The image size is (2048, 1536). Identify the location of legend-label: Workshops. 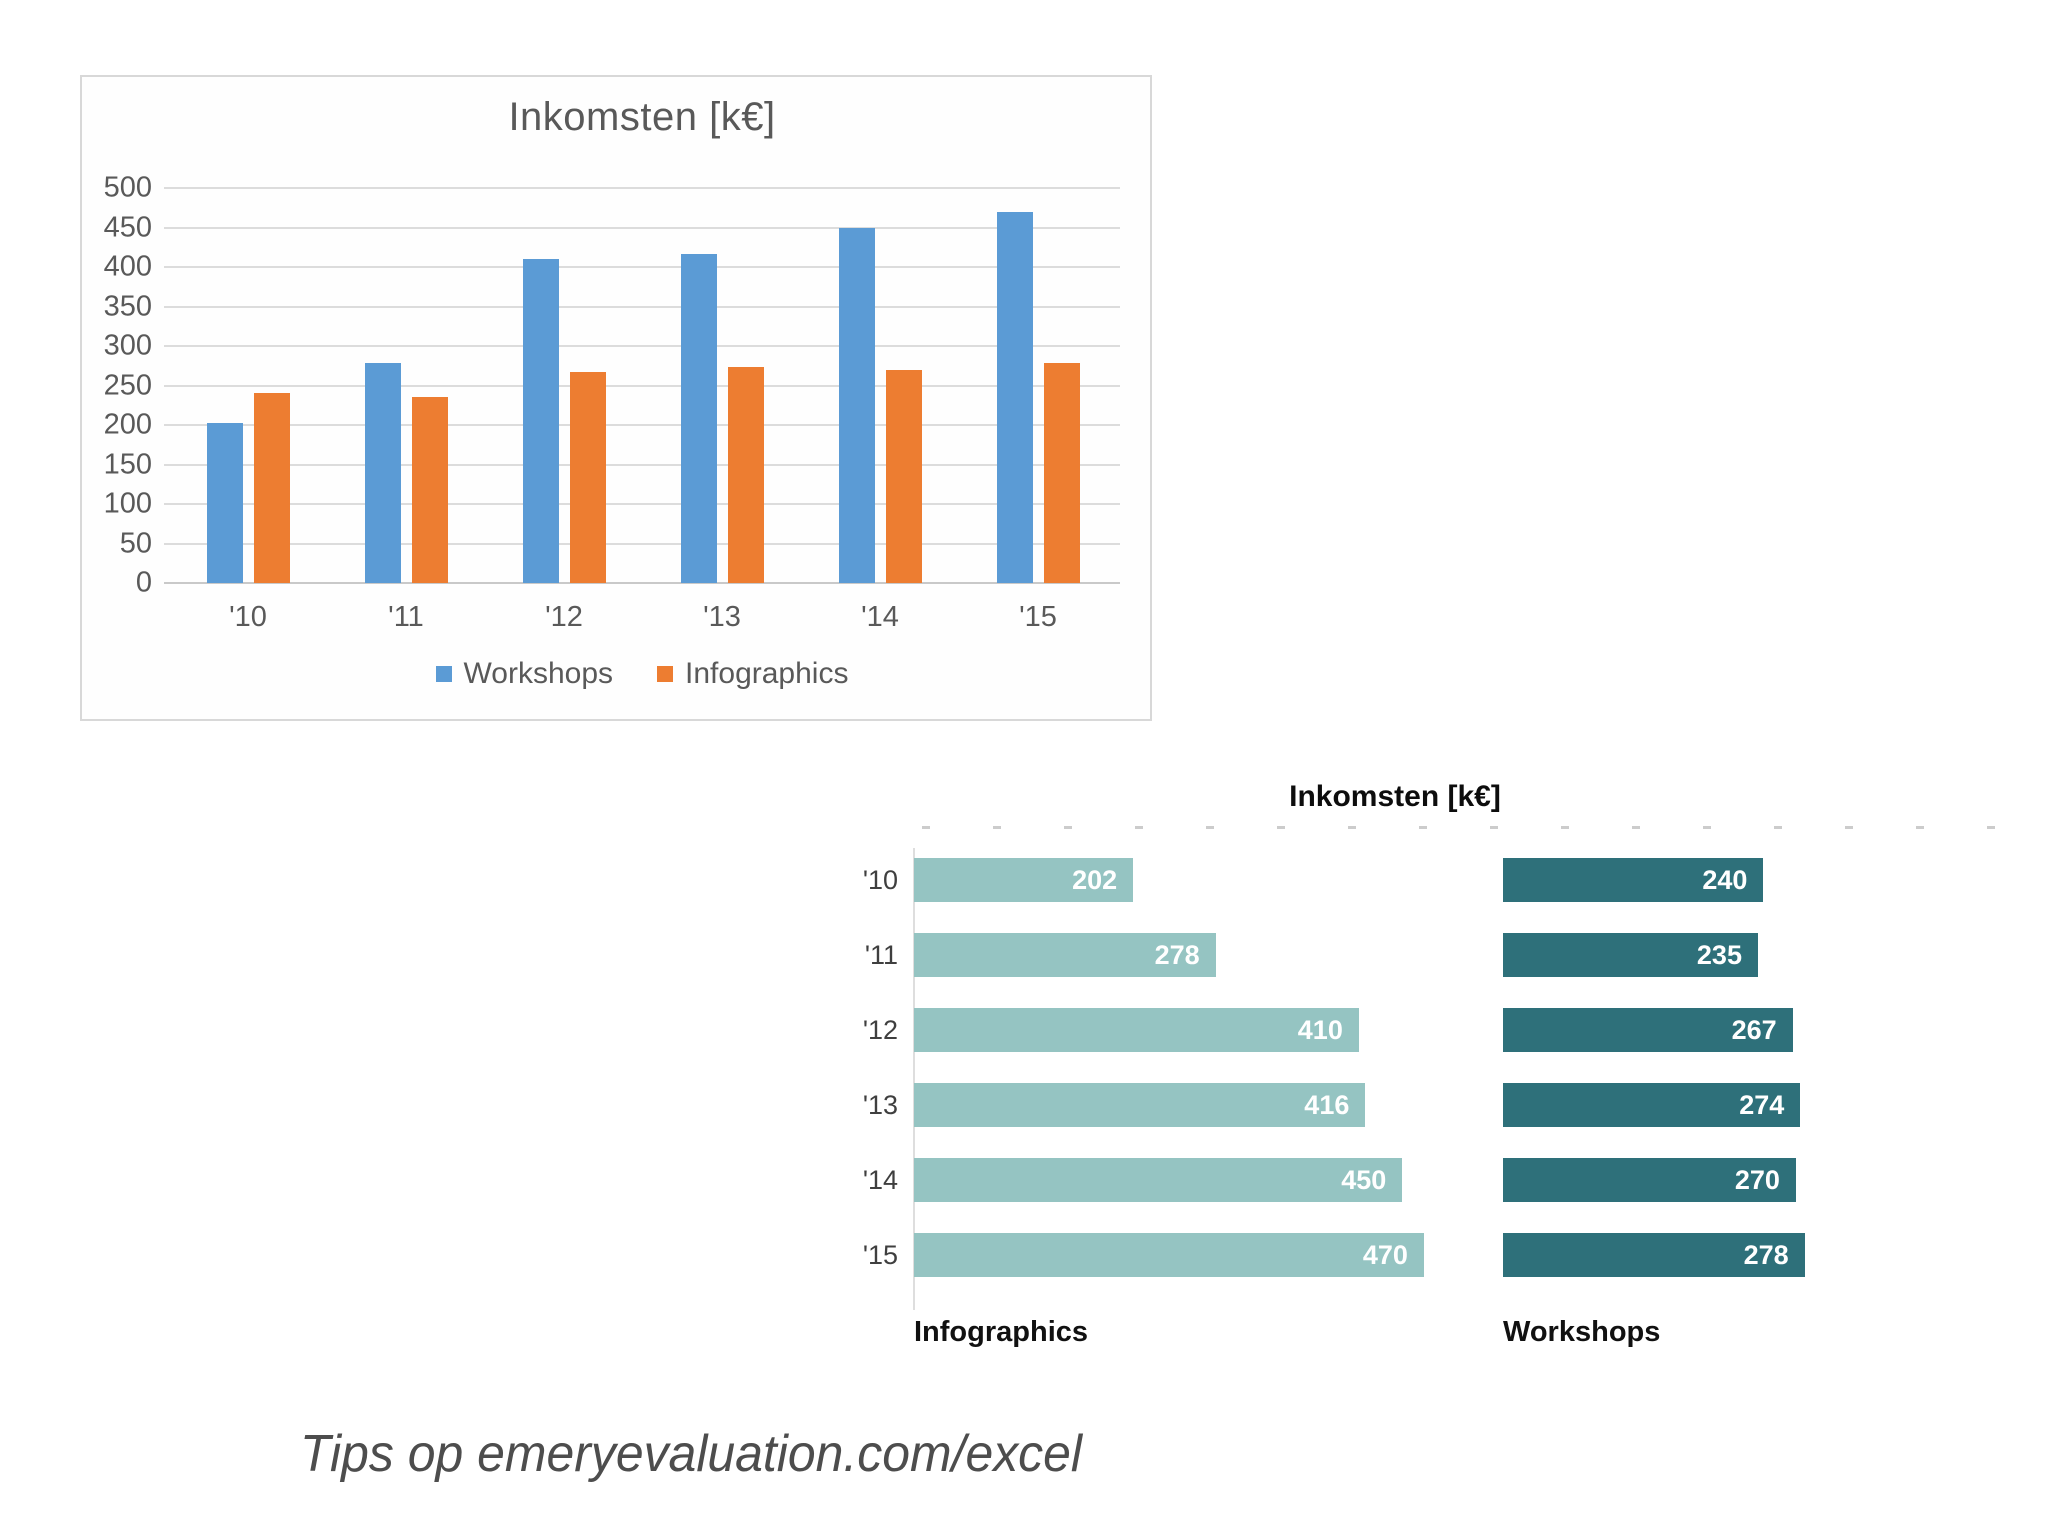
(538, 673).